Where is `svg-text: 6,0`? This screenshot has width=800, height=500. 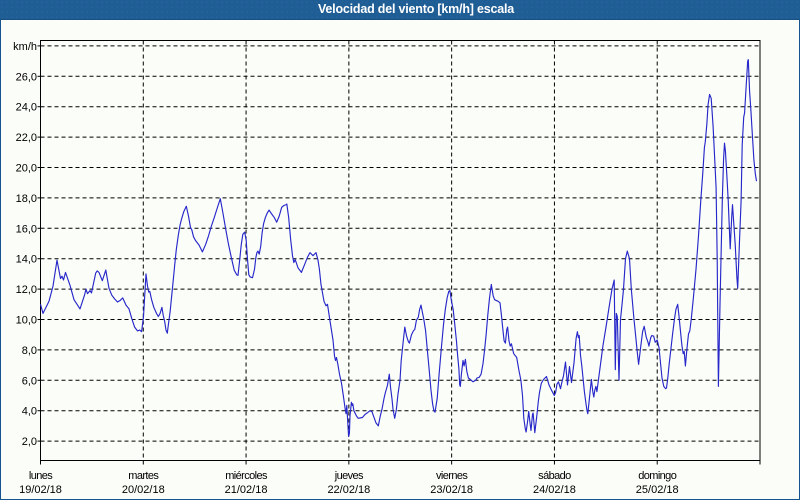
svg-text: 6,0 is located at coordinates (29, 381).